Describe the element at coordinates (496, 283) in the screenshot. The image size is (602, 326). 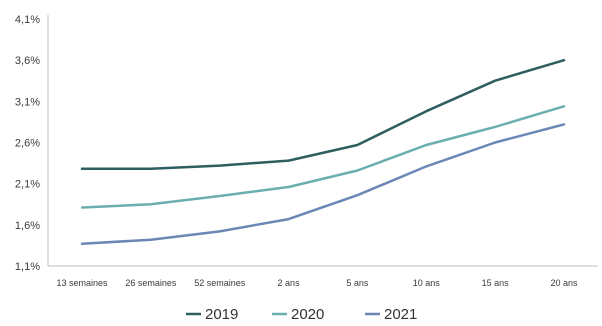
I see `x-tick-label: 15 ans` at that location.